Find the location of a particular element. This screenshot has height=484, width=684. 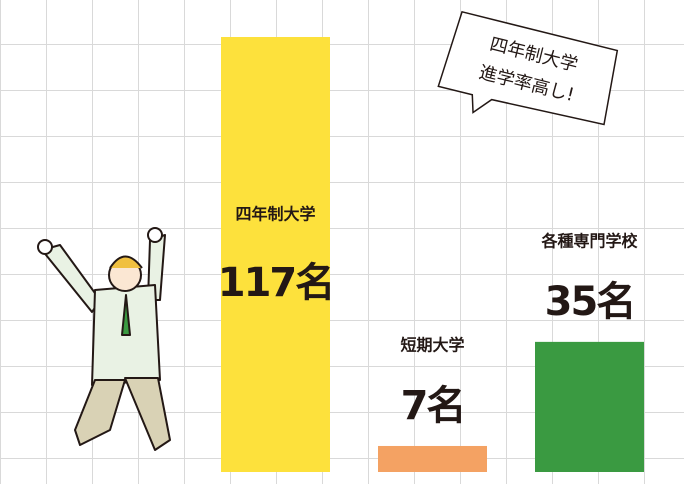

value-label: 117名 is located at coordinates (276, 283).